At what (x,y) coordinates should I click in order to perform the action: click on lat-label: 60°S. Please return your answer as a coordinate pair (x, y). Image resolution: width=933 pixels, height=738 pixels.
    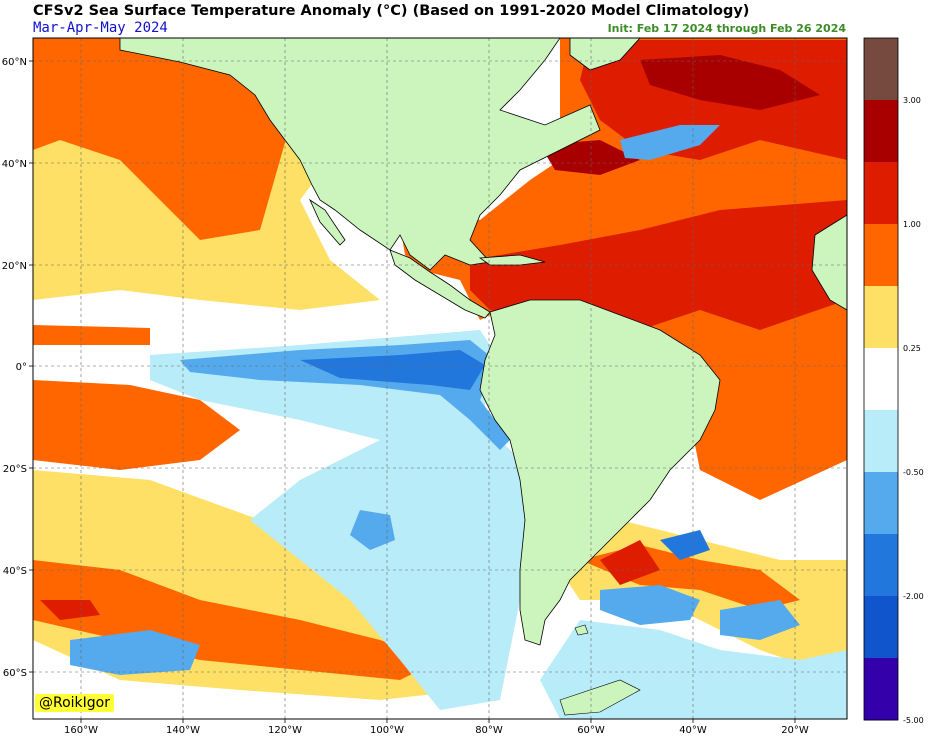
    Looking at the image, I should click on (15, 673).